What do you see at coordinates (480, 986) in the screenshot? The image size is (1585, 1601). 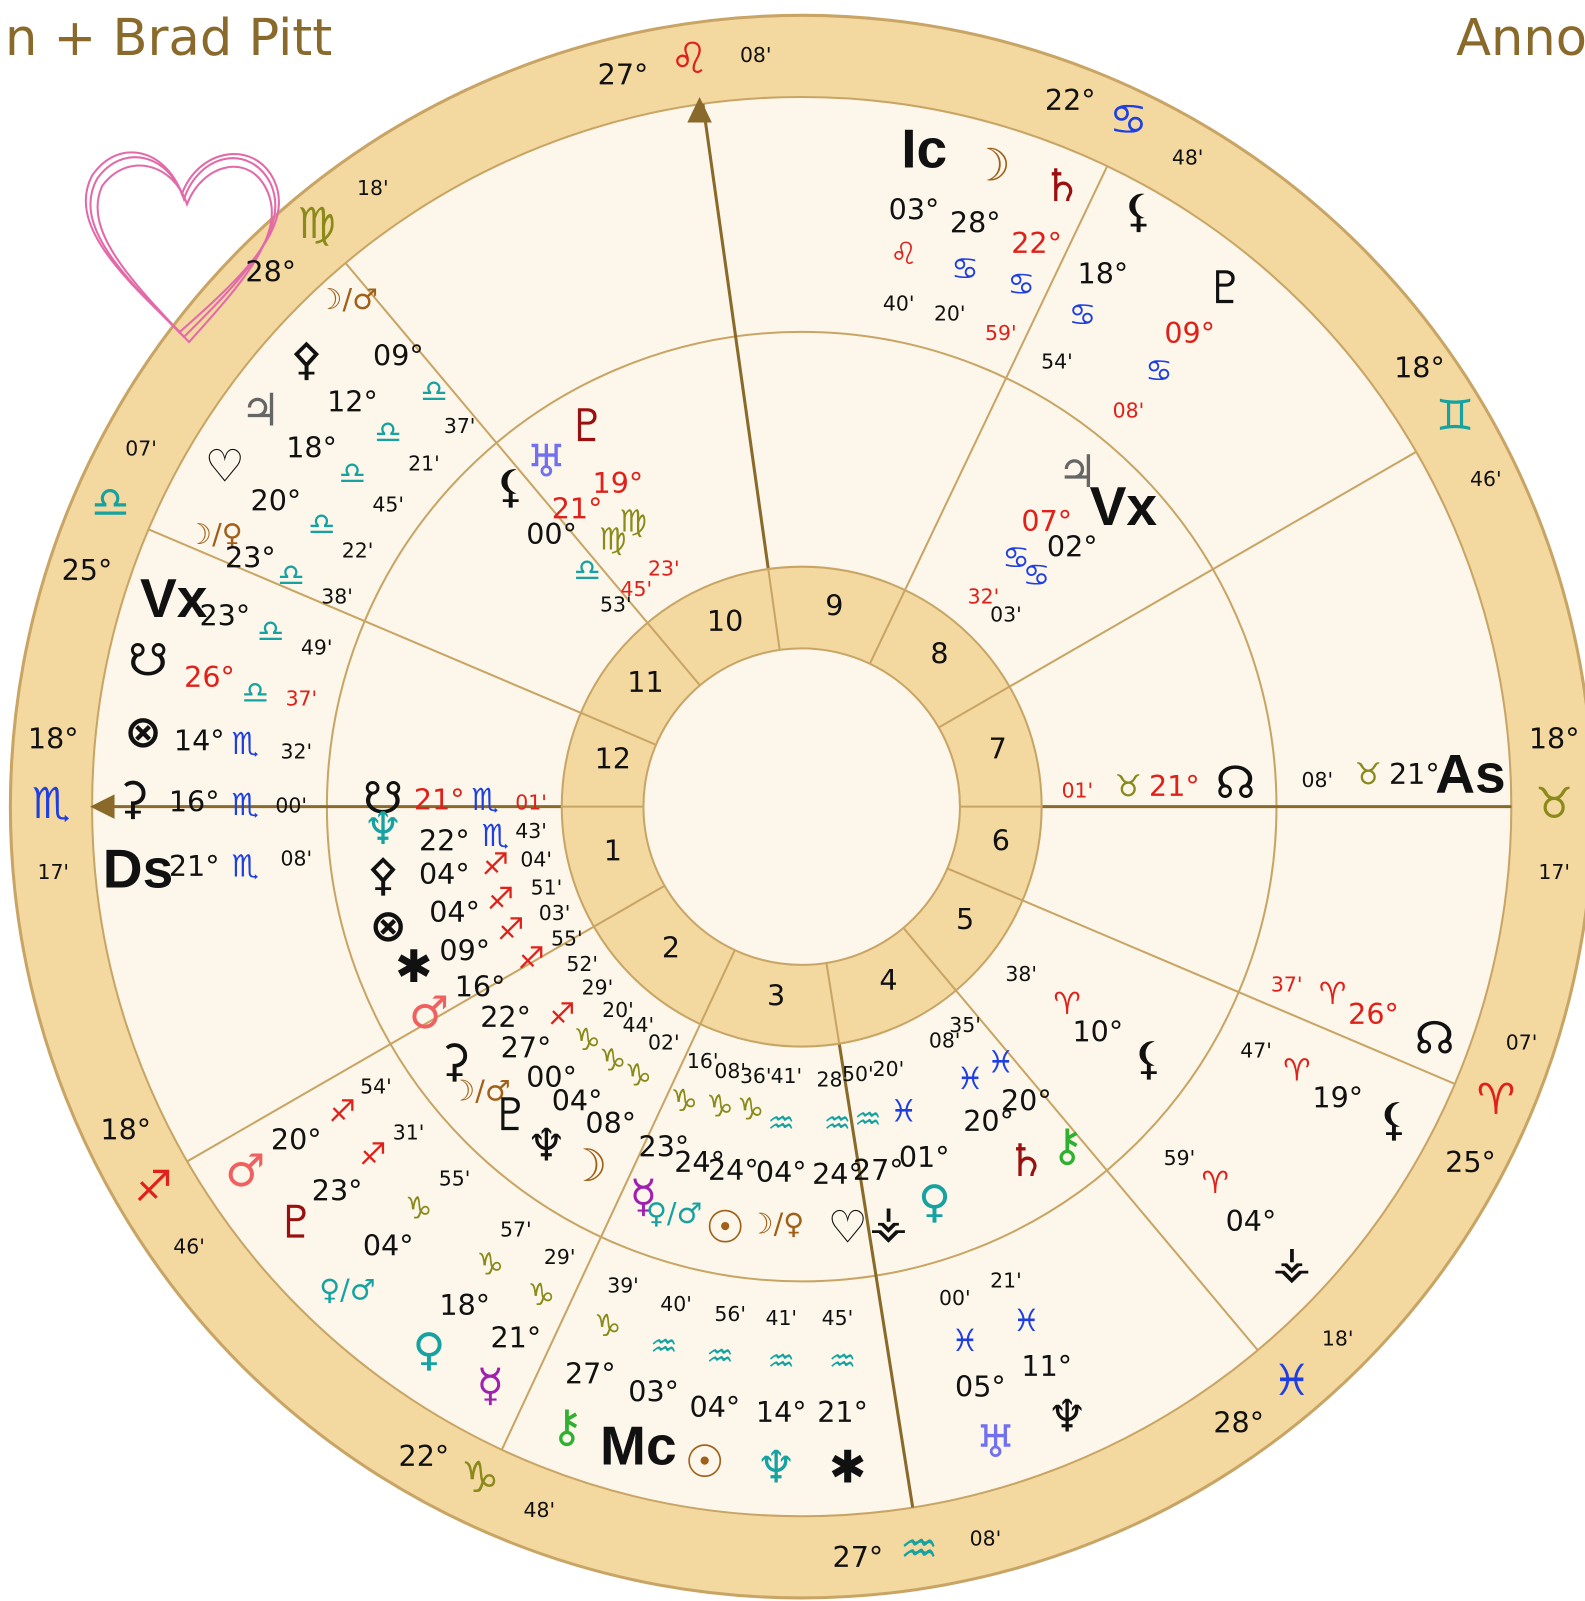 I see `chart-label: 16°` at bounding box center [480, 986].